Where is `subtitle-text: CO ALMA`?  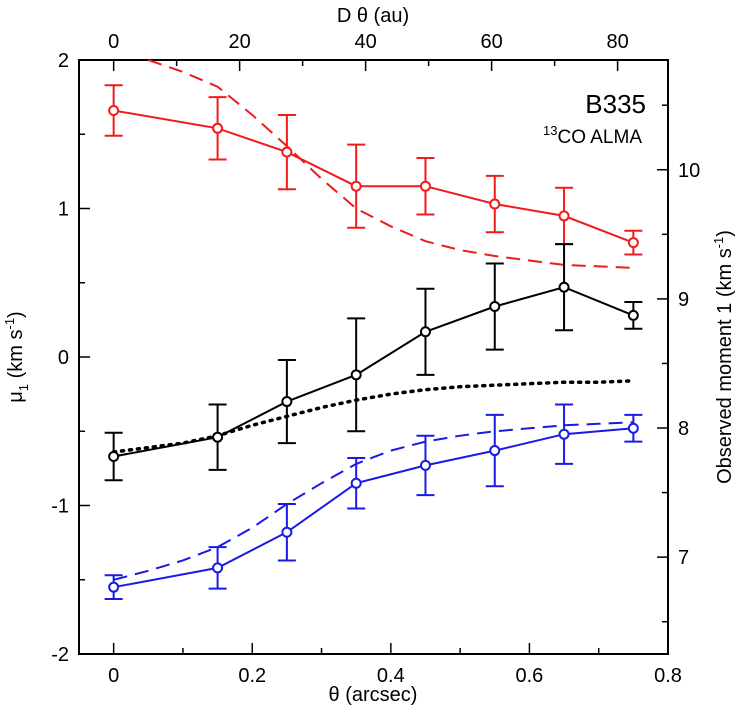 subtitle-text: CO ALMA is located at coordinates (600, 137).